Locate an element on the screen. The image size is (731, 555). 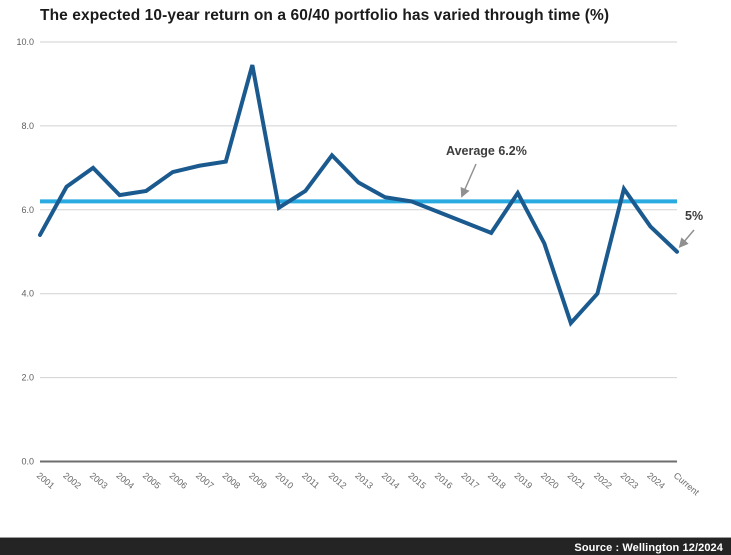
x-tick-label: 2004 is located at coordinates (125, 480).